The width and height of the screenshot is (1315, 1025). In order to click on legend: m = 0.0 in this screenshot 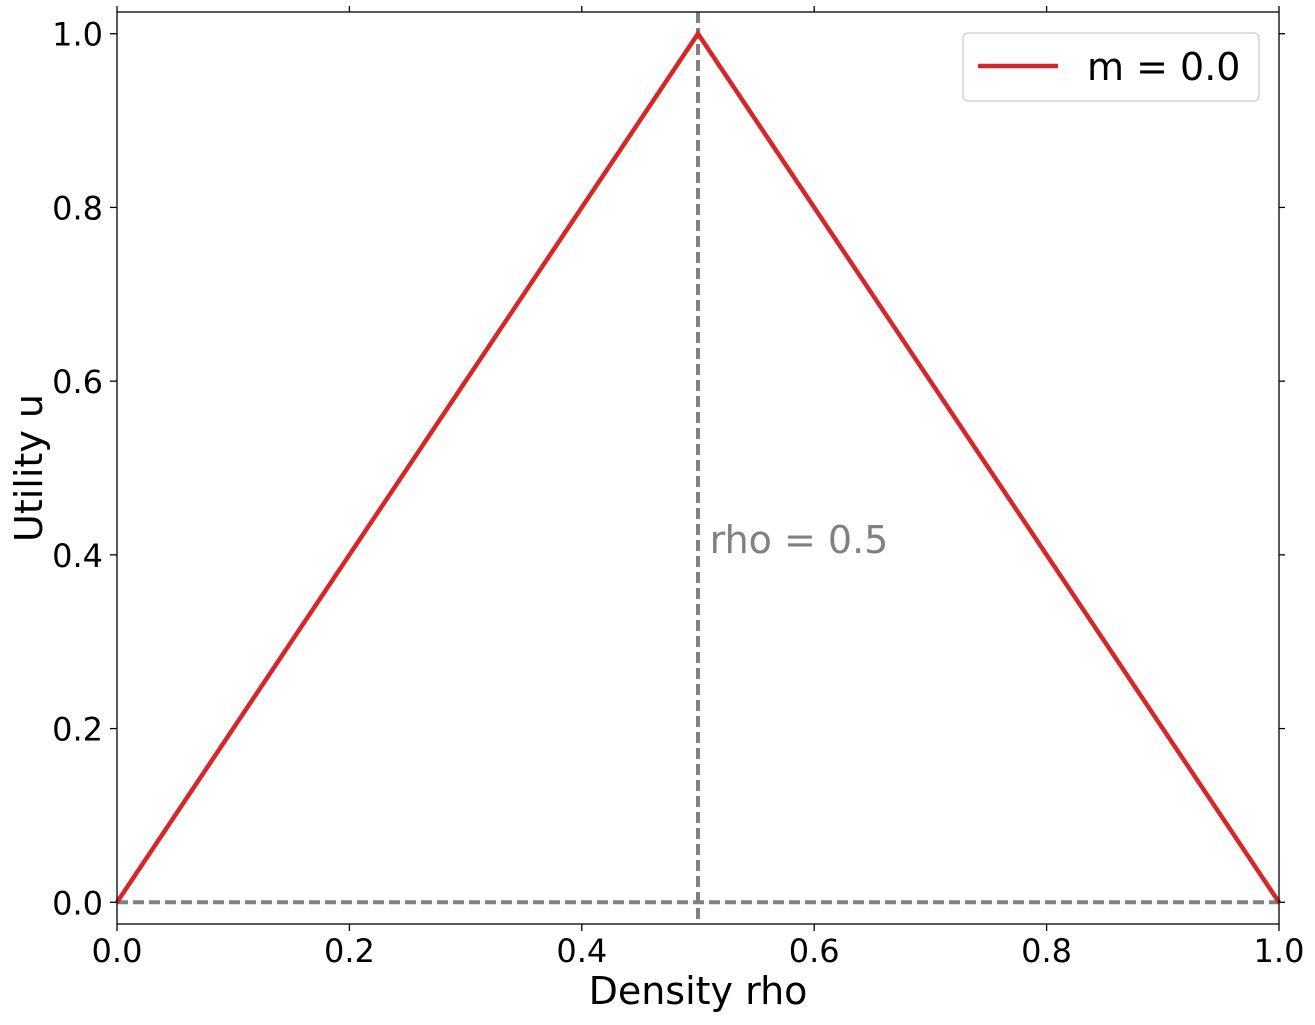, I will do `click(1111, 67)`.